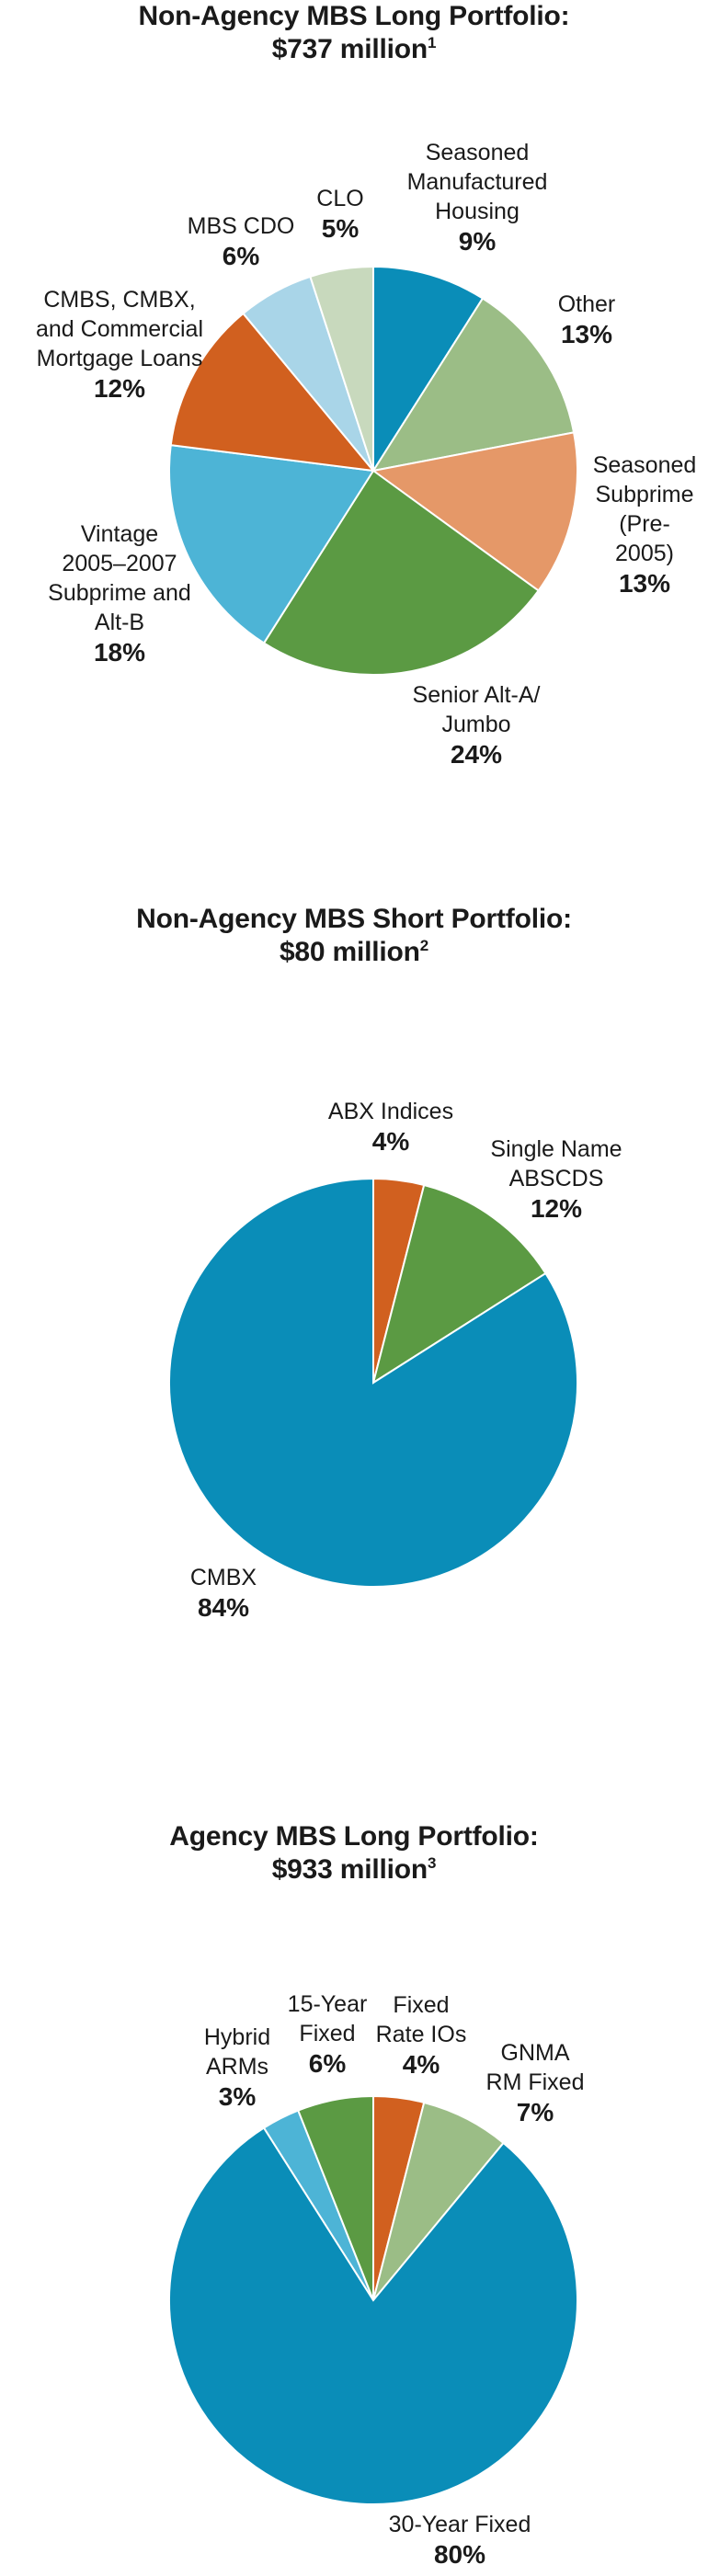  What do you see at coordinates (237, 2096) in the screenshot?
I see `slice-value: 3%` at bounding box center [237, 2096].